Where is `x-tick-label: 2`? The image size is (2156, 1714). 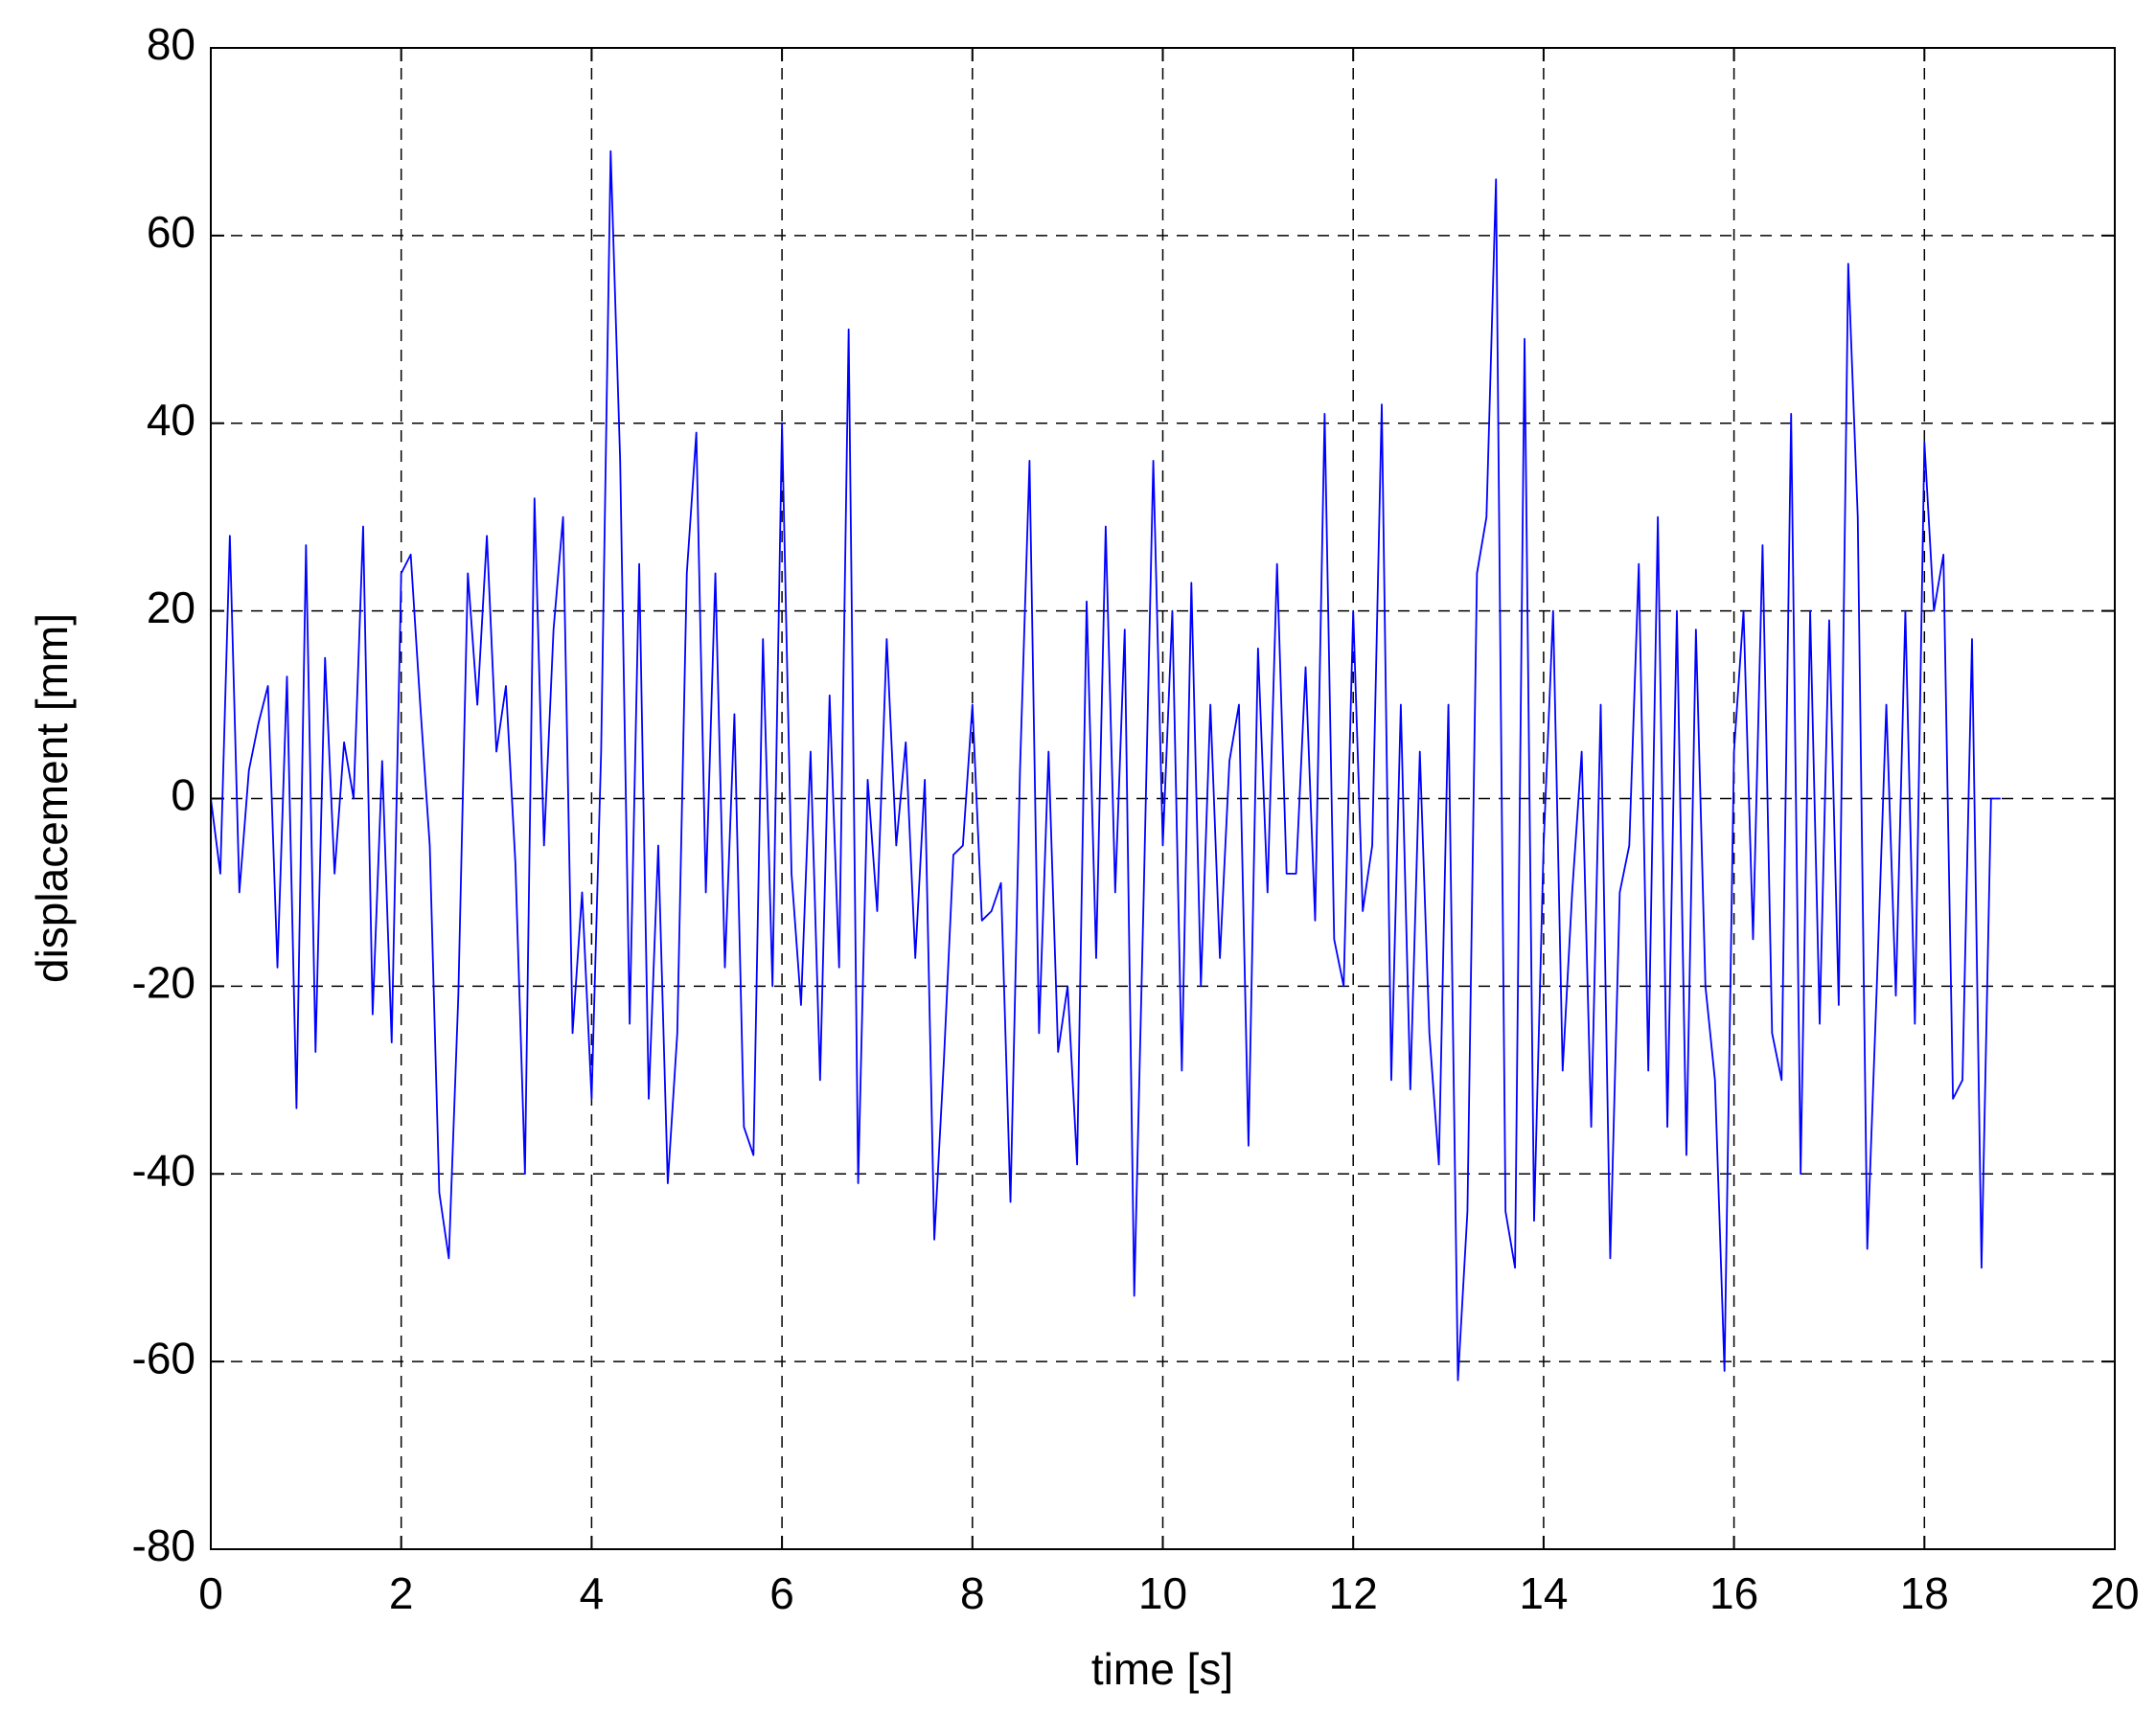 x-tick-label: 2 is located at coordinates (401, 1593).